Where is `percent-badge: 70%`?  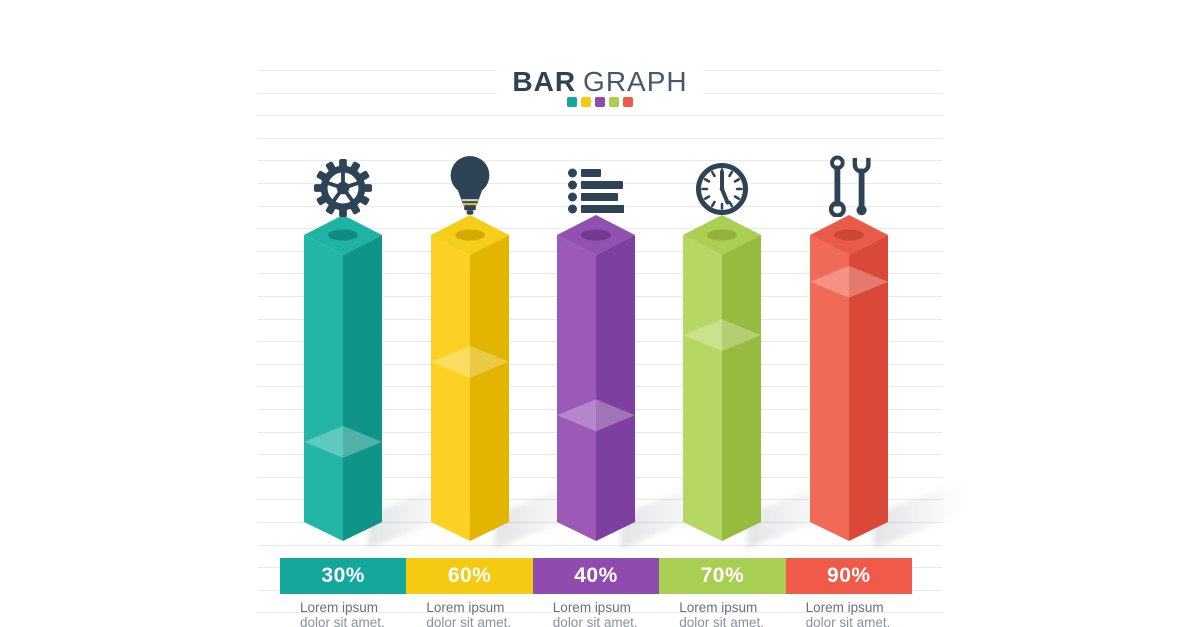 percent-badge: 70% is located at coordinates (722, 576).